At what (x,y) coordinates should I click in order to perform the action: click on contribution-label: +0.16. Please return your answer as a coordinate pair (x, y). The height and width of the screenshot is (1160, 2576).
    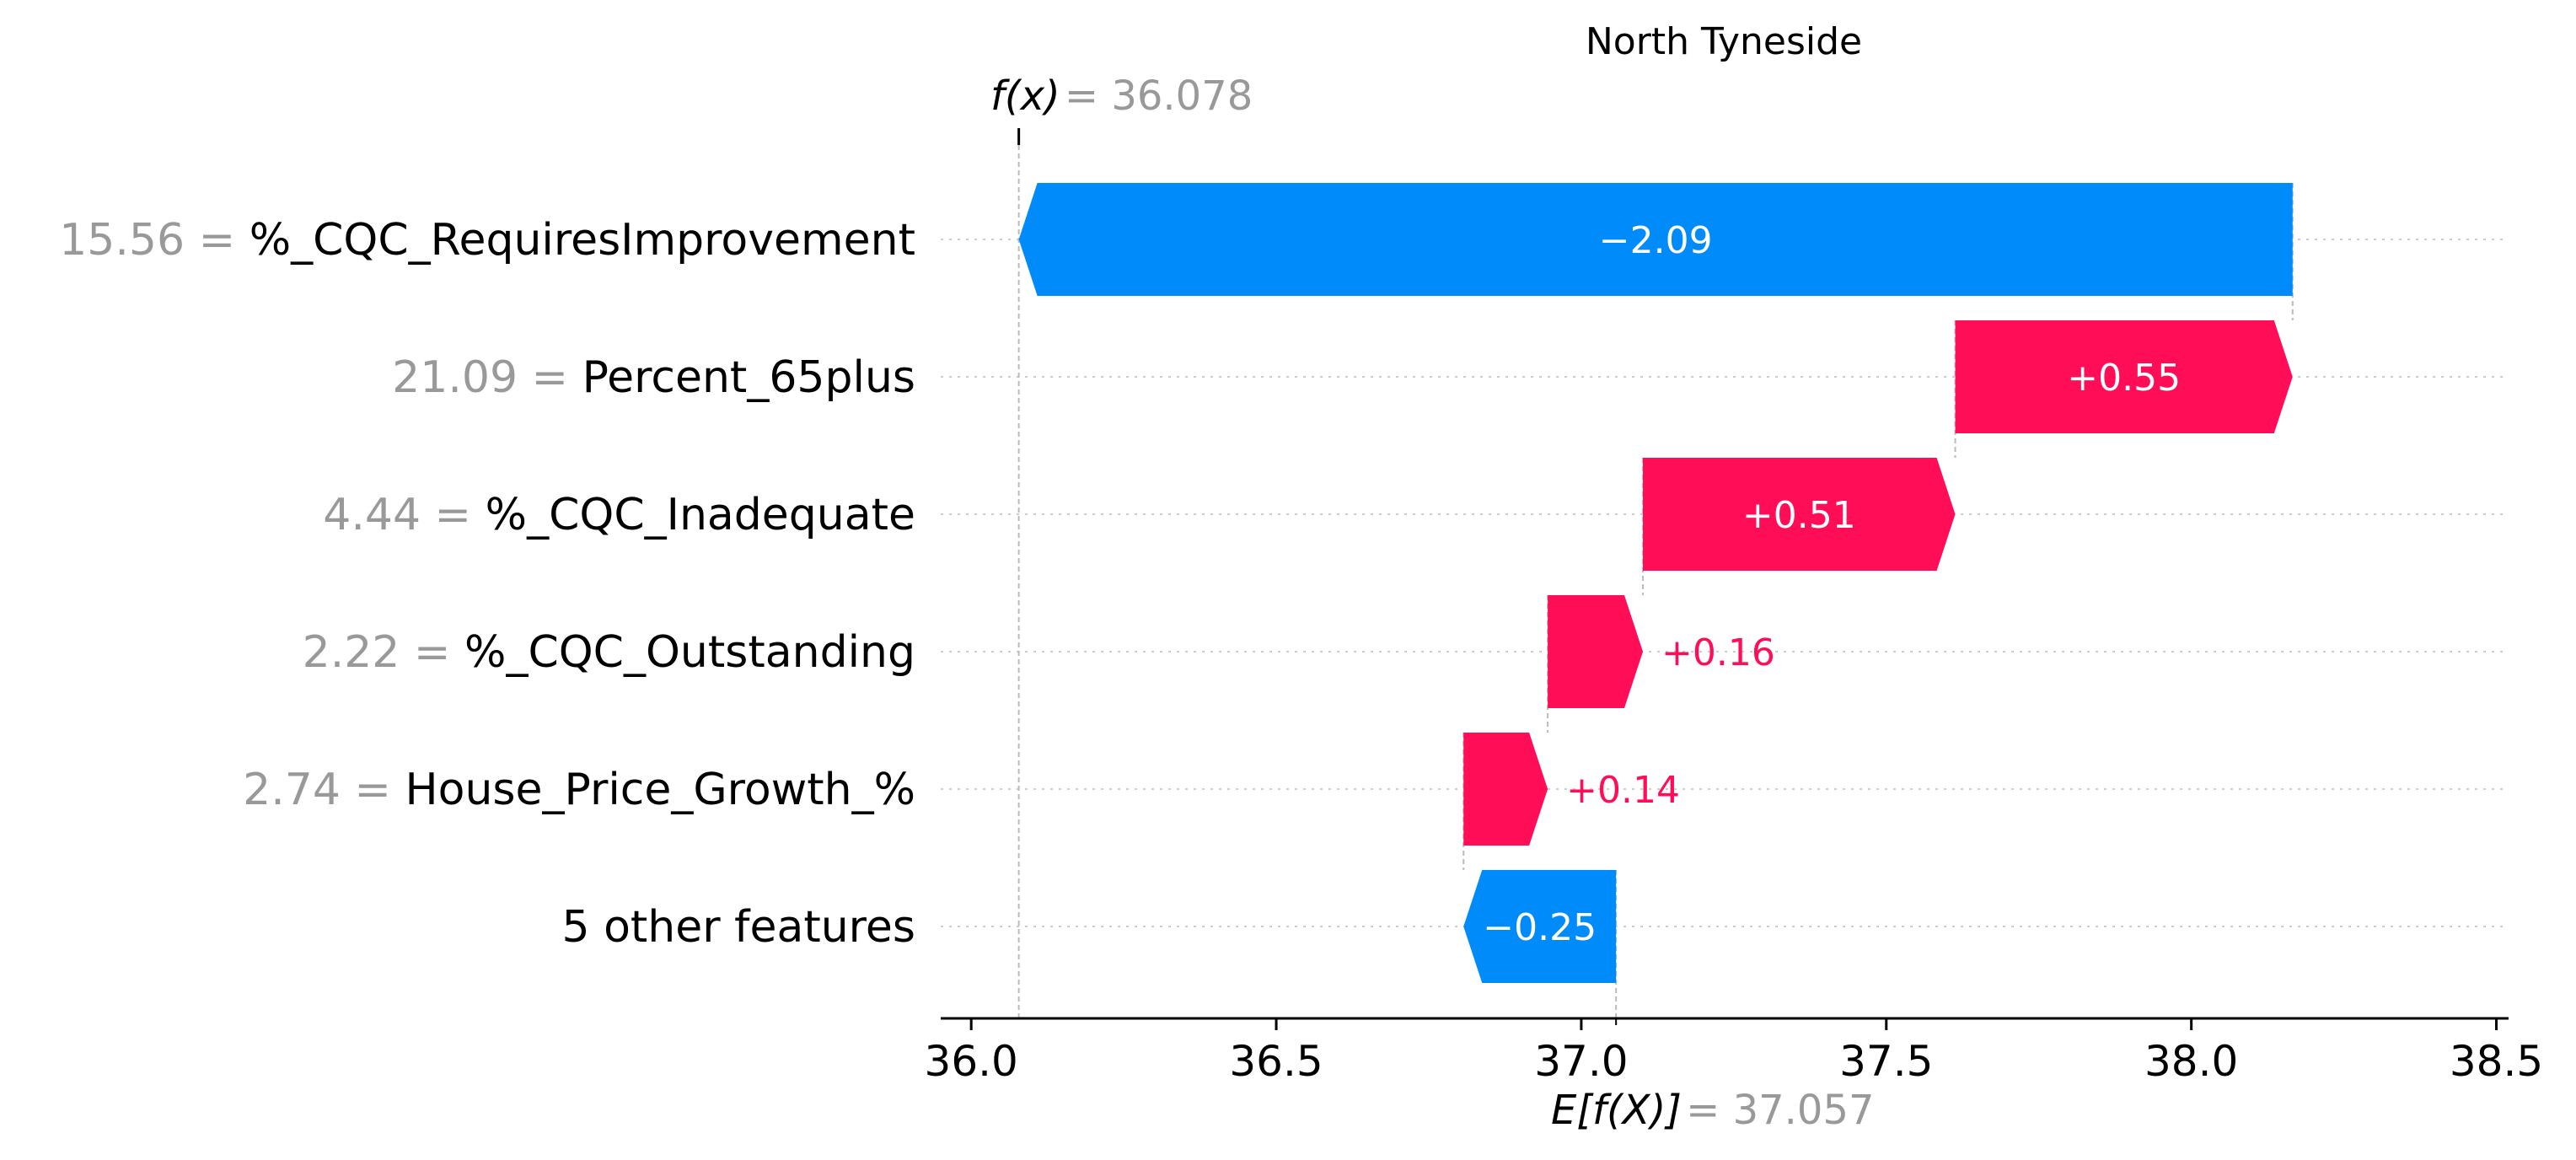
    Looking at the image, I should click on (1718, 652).